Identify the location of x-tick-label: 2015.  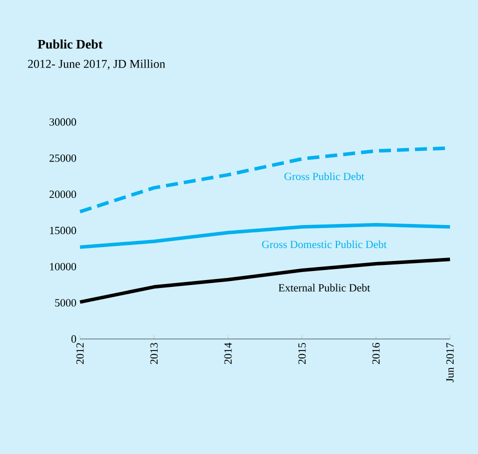
(302, 353).